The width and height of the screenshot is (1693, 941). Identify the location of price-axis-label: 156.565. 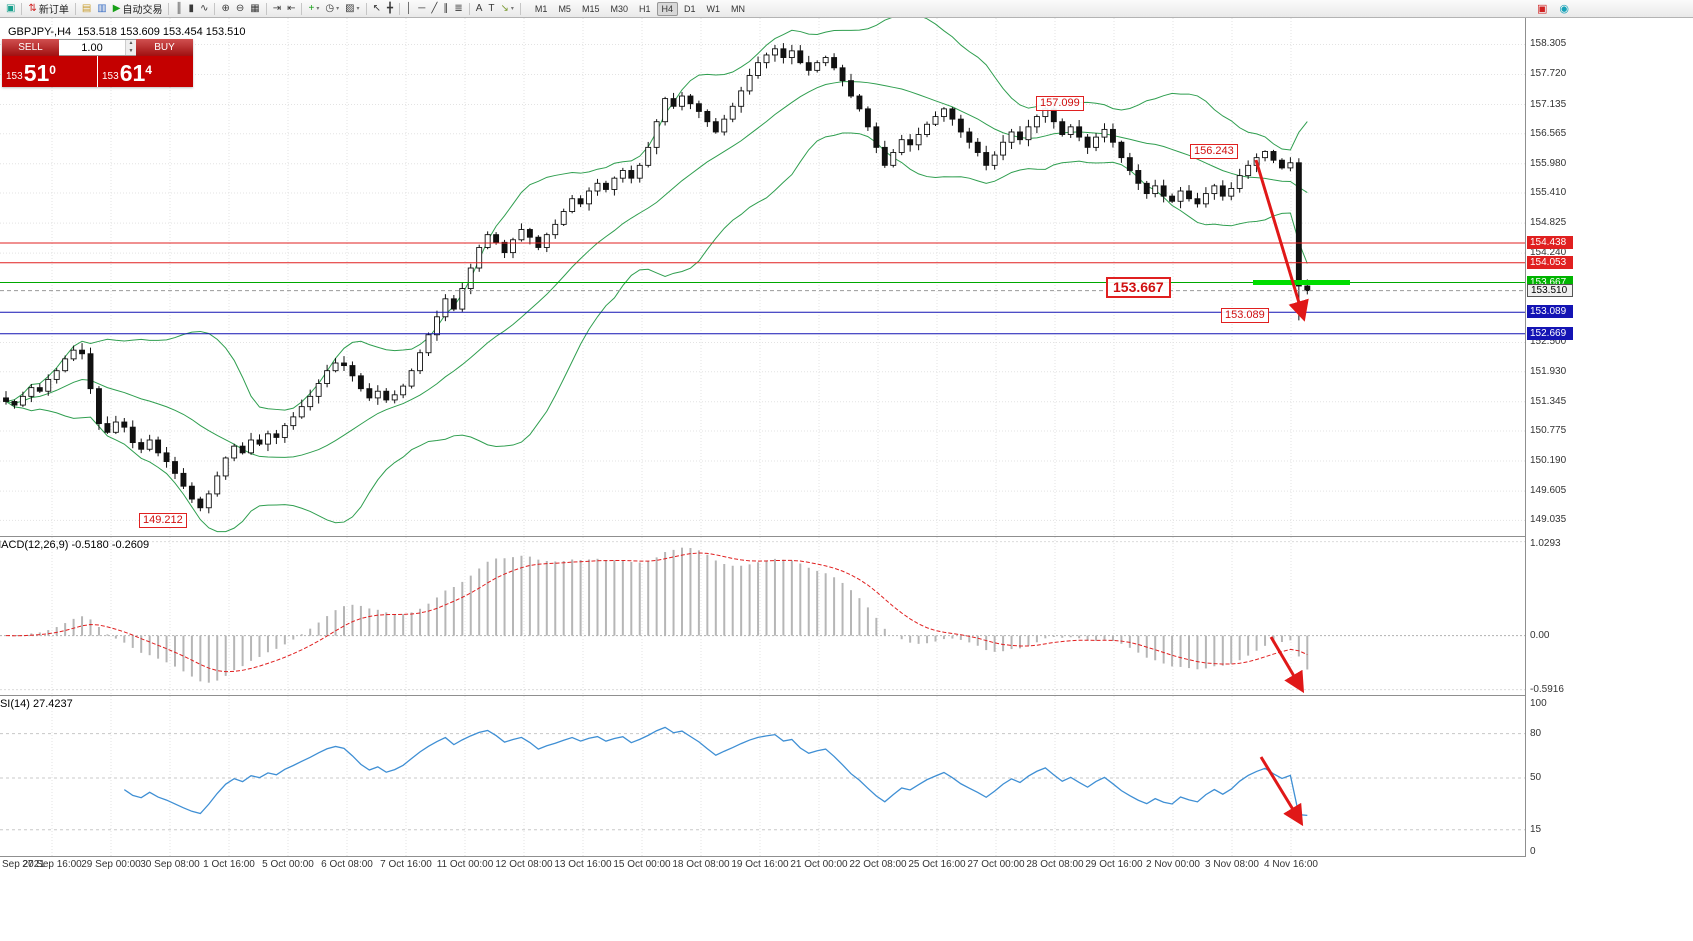
(1548, 133).